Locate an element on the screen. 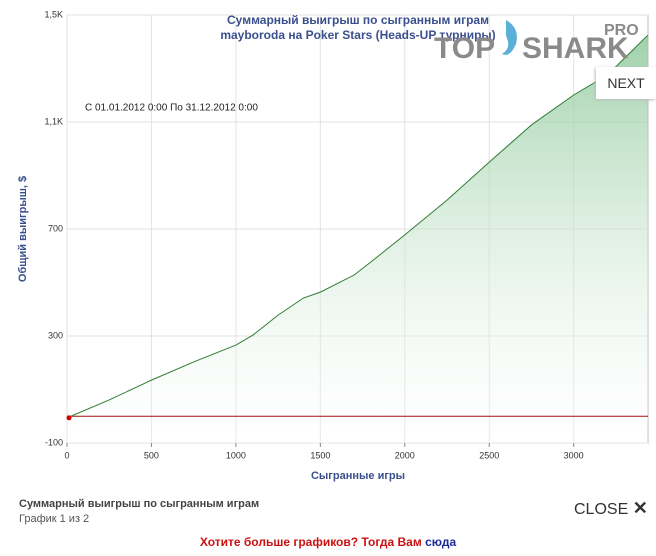  y-tick-label: 700 is located at coordinates (55, 228).